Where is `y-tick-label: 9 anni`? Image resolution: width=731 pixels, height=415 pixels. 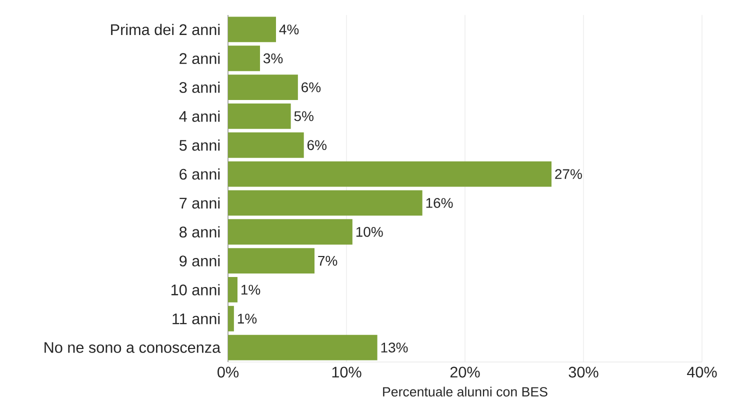 y-tick-label: 9 anni is located at coordinates (200, 260).